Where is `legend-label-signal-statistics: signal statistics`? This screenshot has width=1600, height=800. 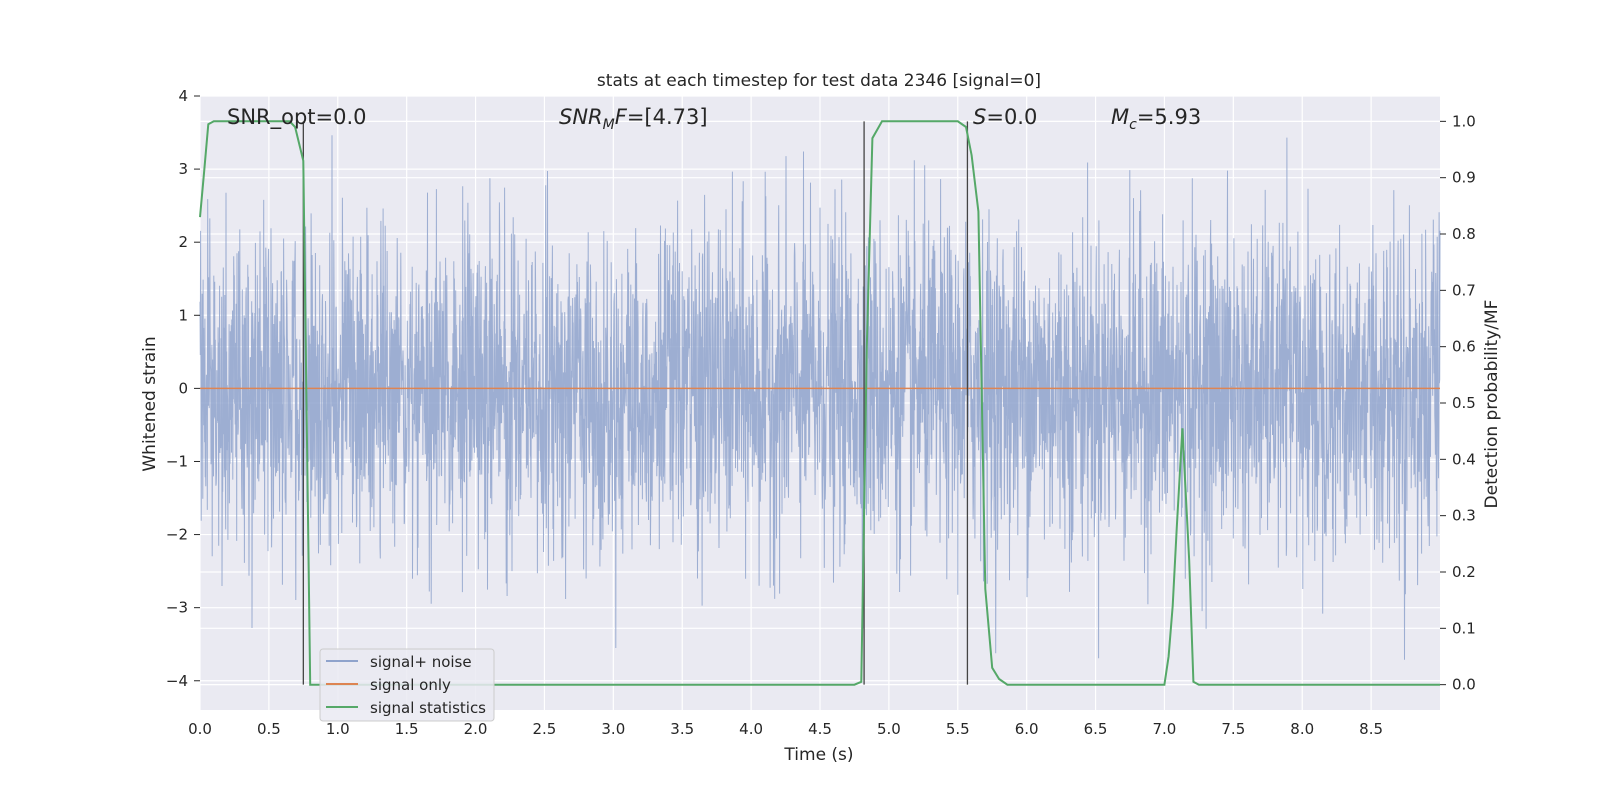
legend-label-signal-statistics: signal statistics is located at coordinates (428, 708).